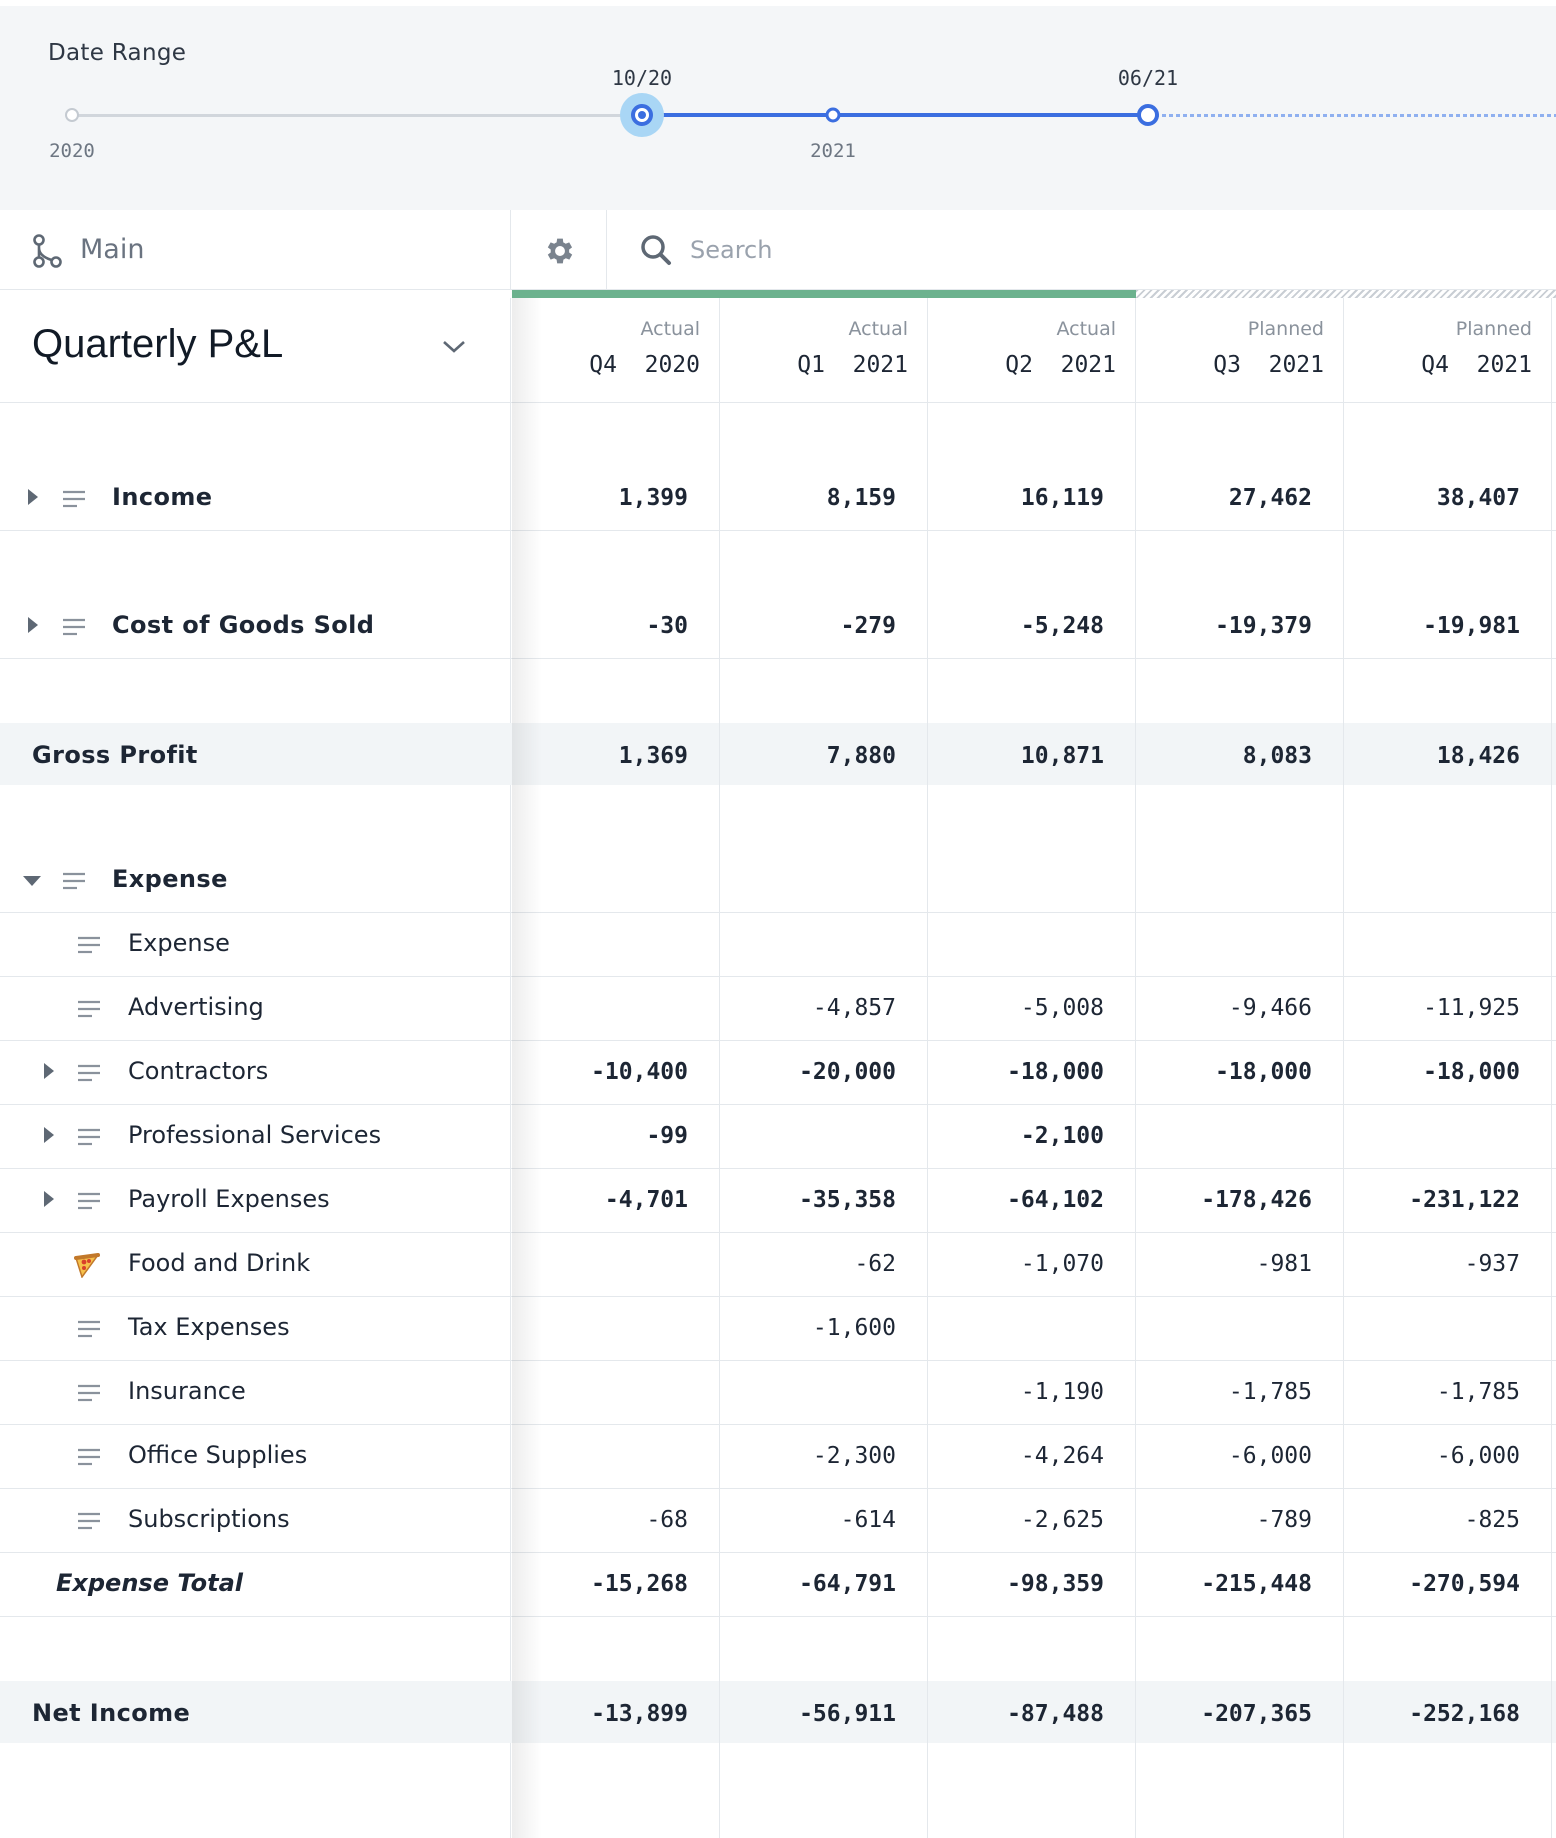 This screenshot has height=1838, width=1556. I want to click on cell-value: 10,871, so click(1062, 756).